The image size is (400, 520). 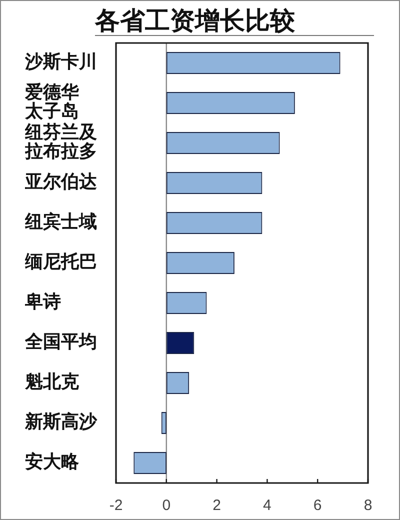 What do you see at coordinates (60, 222) in the screenshot?
I see `y-tick-label: 纽宾士域` at bounding box center [60, 222].